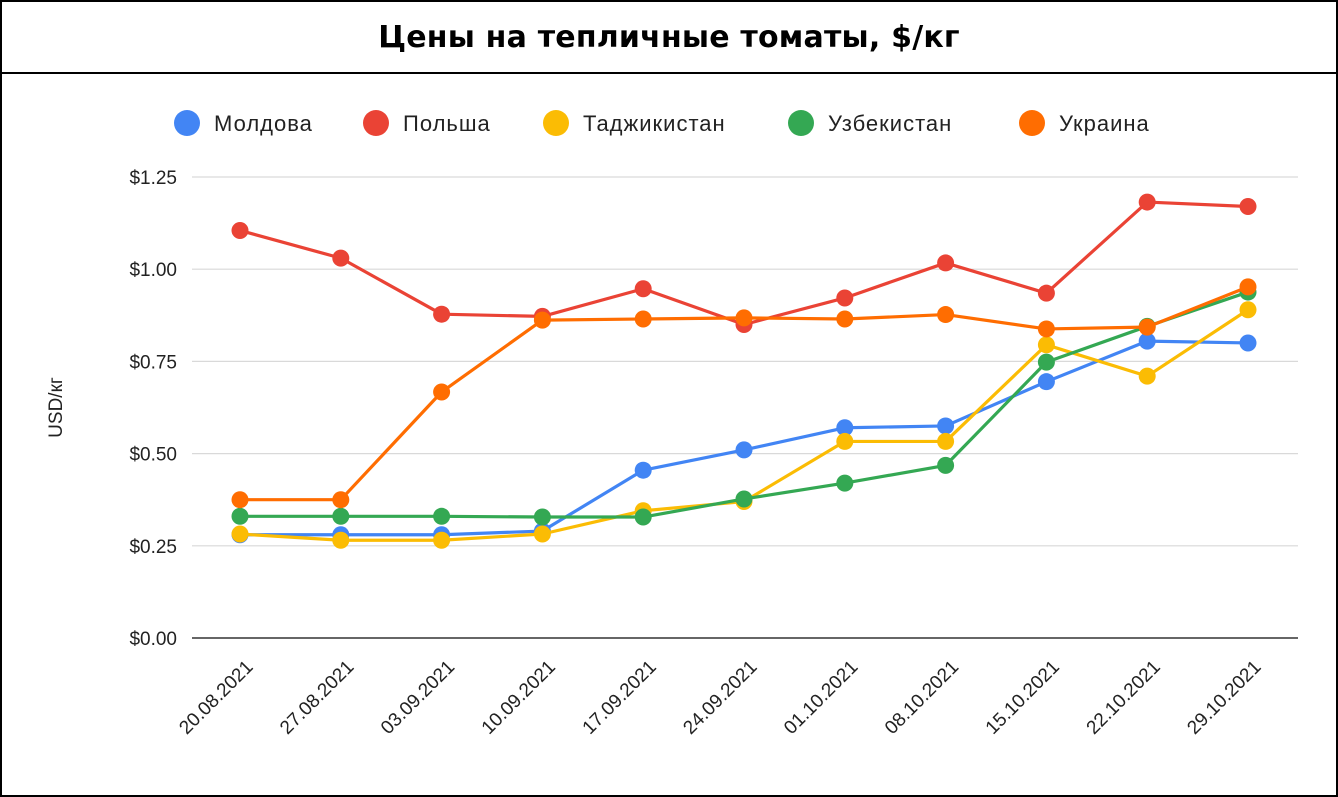 This screenshot has width=1338, height=797. I want to click on legend-label: Украина, so click(1104, 123).